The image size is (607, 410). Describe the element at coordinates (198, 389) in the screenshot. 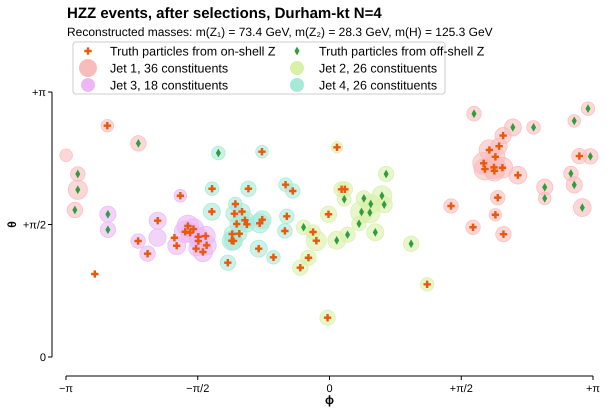

I see `x-tick-label: −π/2` at that location.